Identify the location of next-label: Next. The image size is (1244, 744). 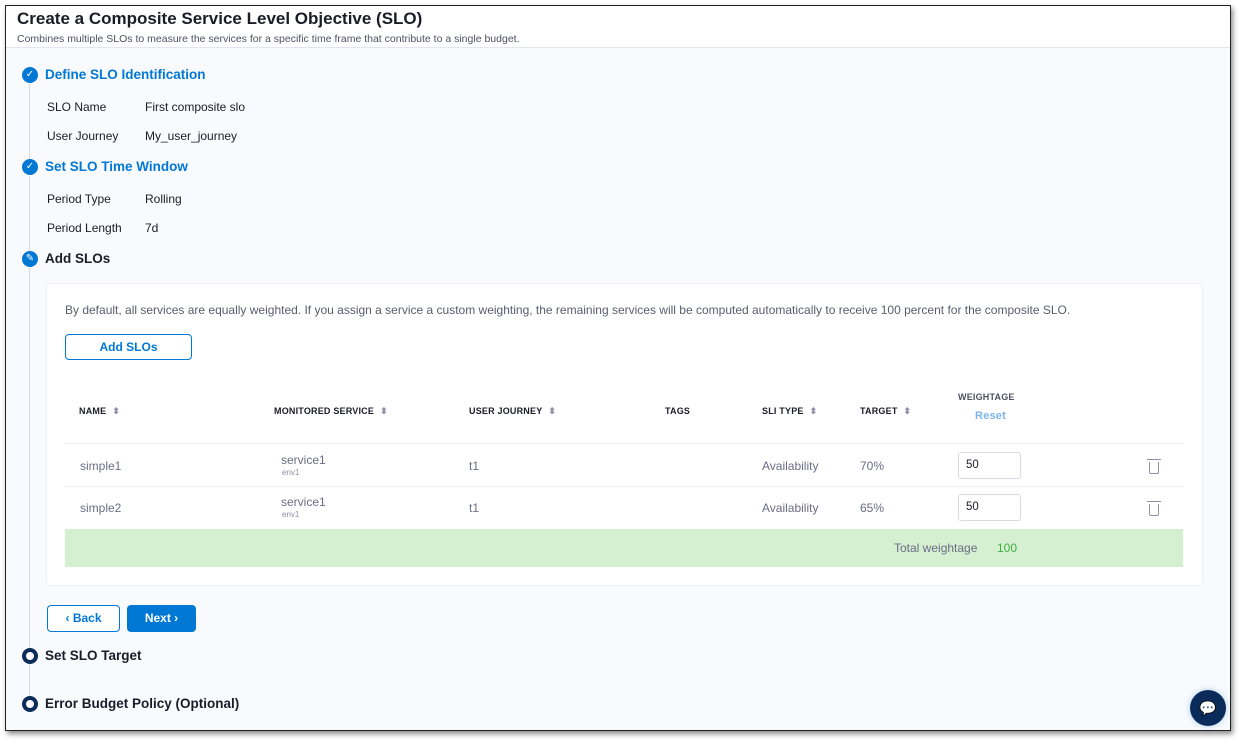
(157, 618).